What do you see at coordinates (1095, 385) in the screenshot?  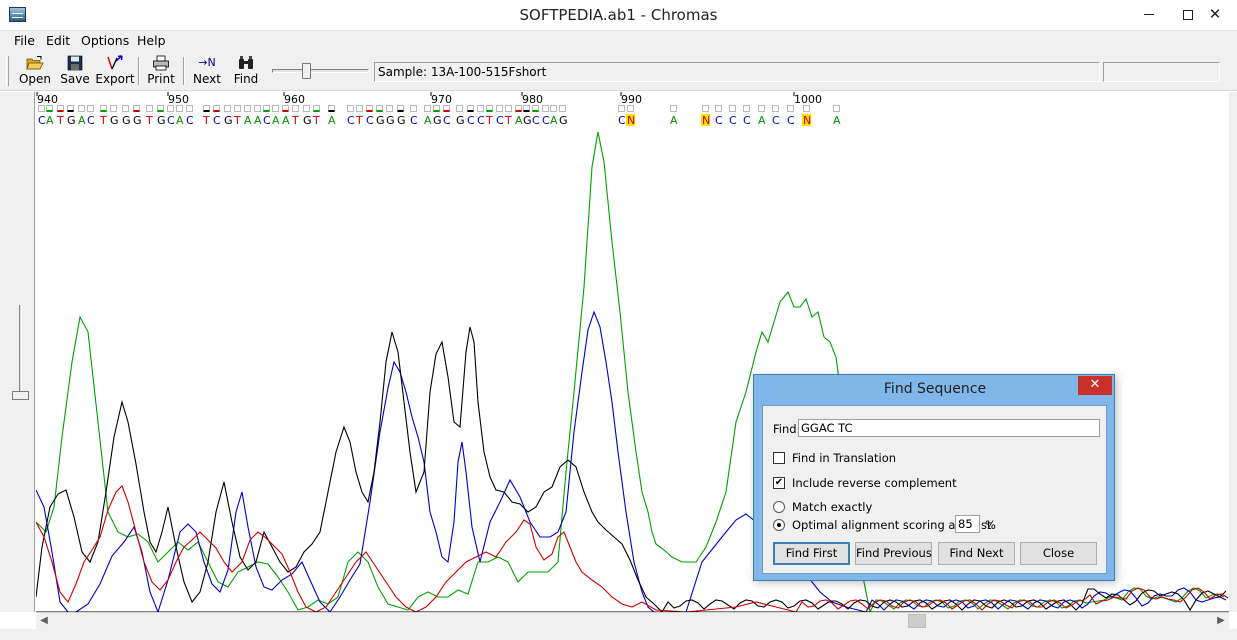 I see `dialog-close-button: ✕` at bounding box center [1095, 385].